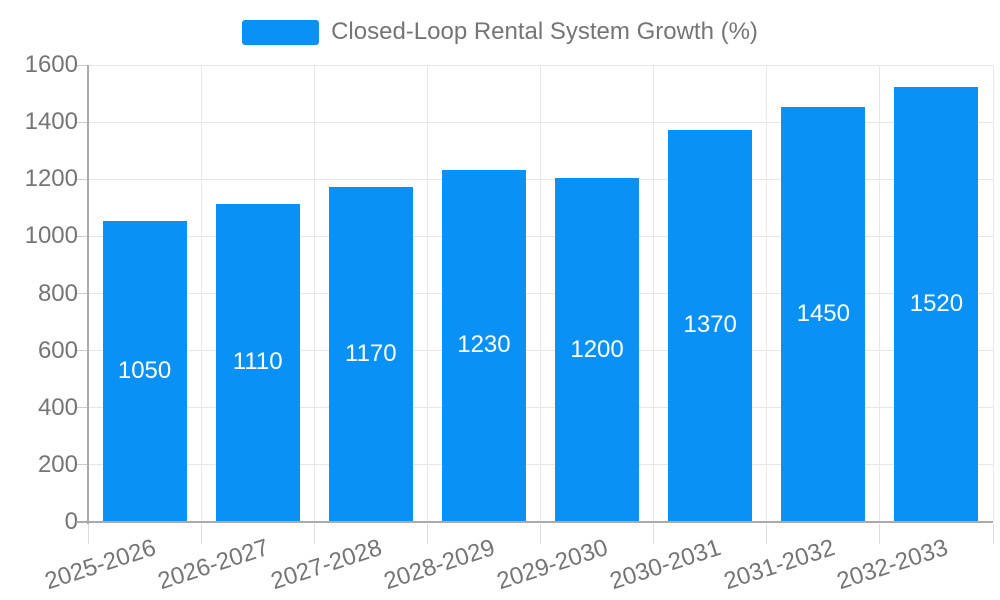 This screenshot has height=600, width=1000. I want to click on x-axis-label: 2025-2026, so click(100, 565).